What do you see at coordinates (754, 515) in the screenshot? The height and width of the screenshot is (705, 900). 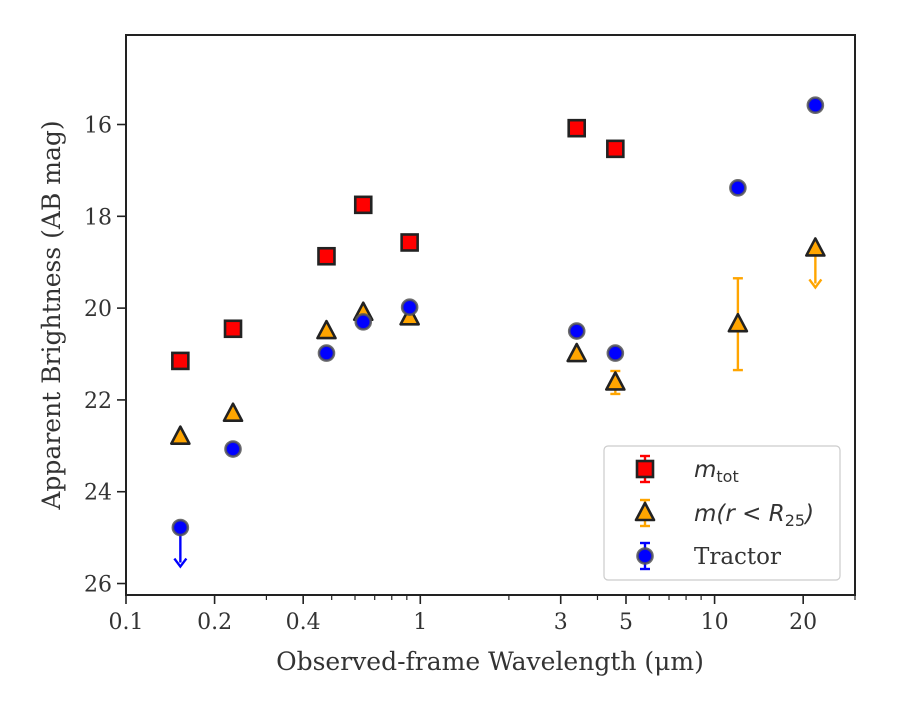 I see `legend-label-m-r-r25: m(r < R25)` at bounding box center [754, 515].